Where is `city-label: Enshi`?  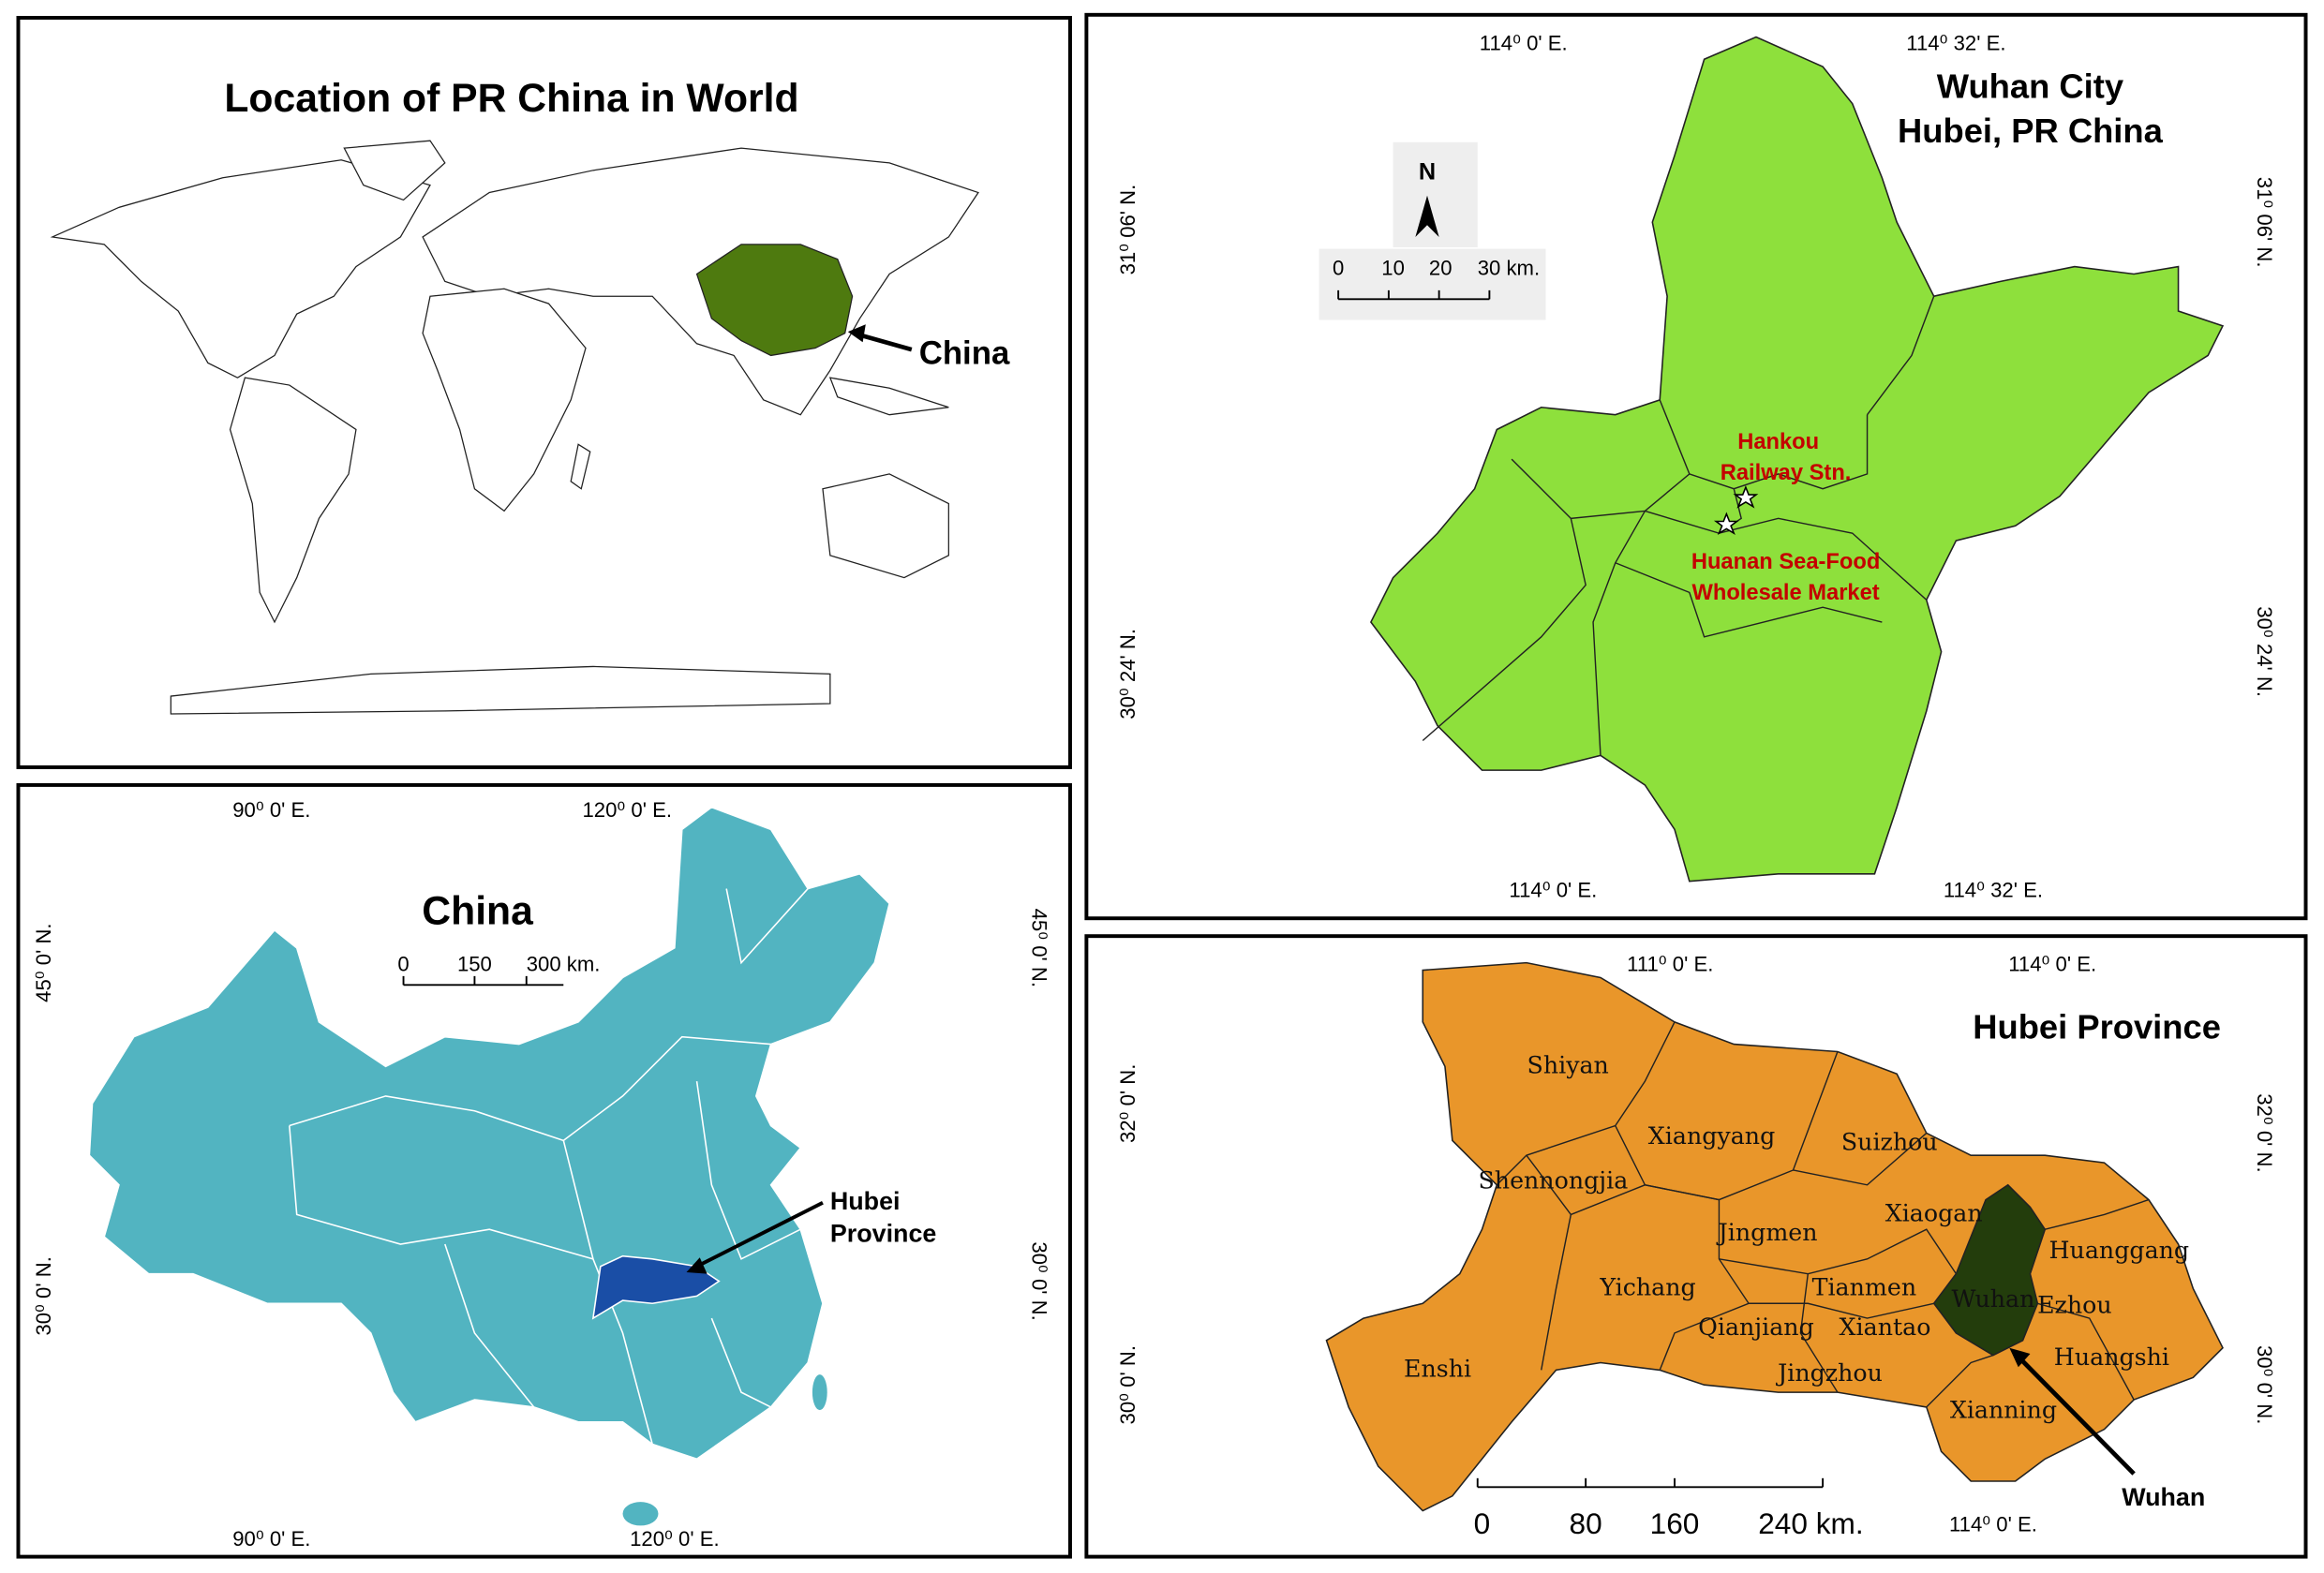 city-label: Enshi is located at coordinates (1437, 1369).